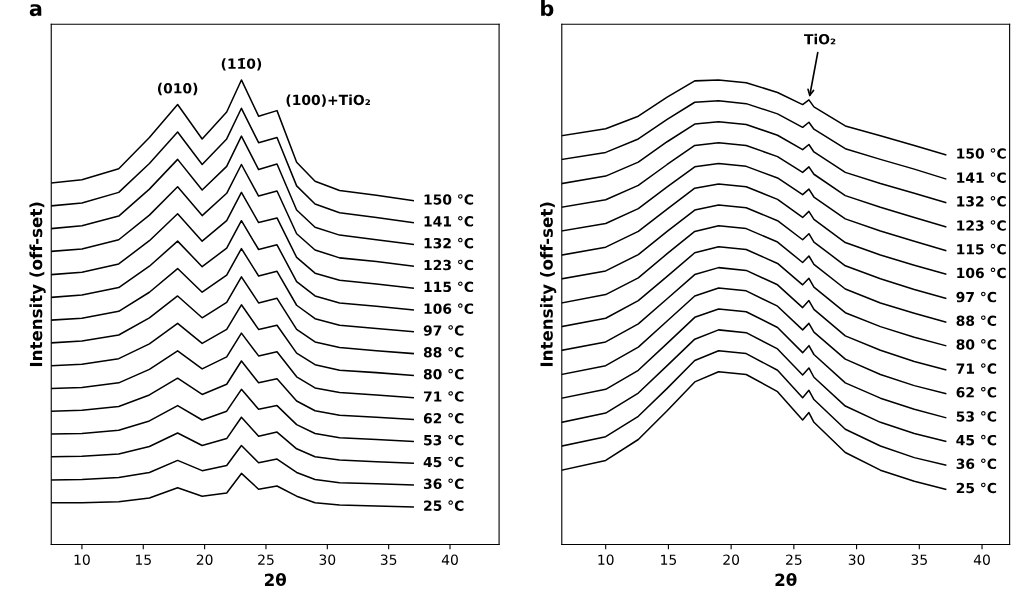 The height and width of the screenshot is (605, 1025). Describe the element at coordinates (328, 100) in the screenshot. I see `annotation: (100)+TiO₂` at that location.